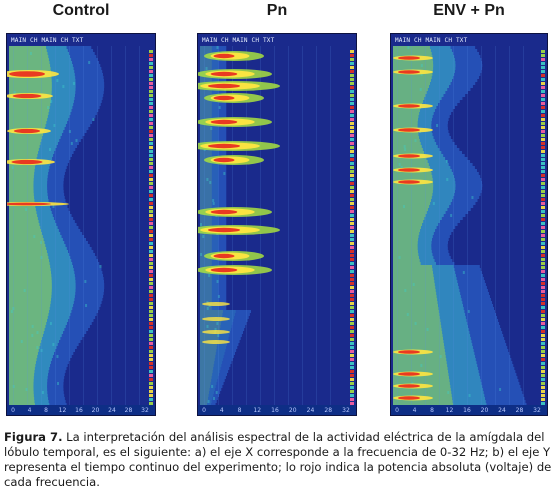  What do you see at coordinates (81, 11) in the screenshot?
I see `panel-title-control: Control` at bounding box center [81, 11].